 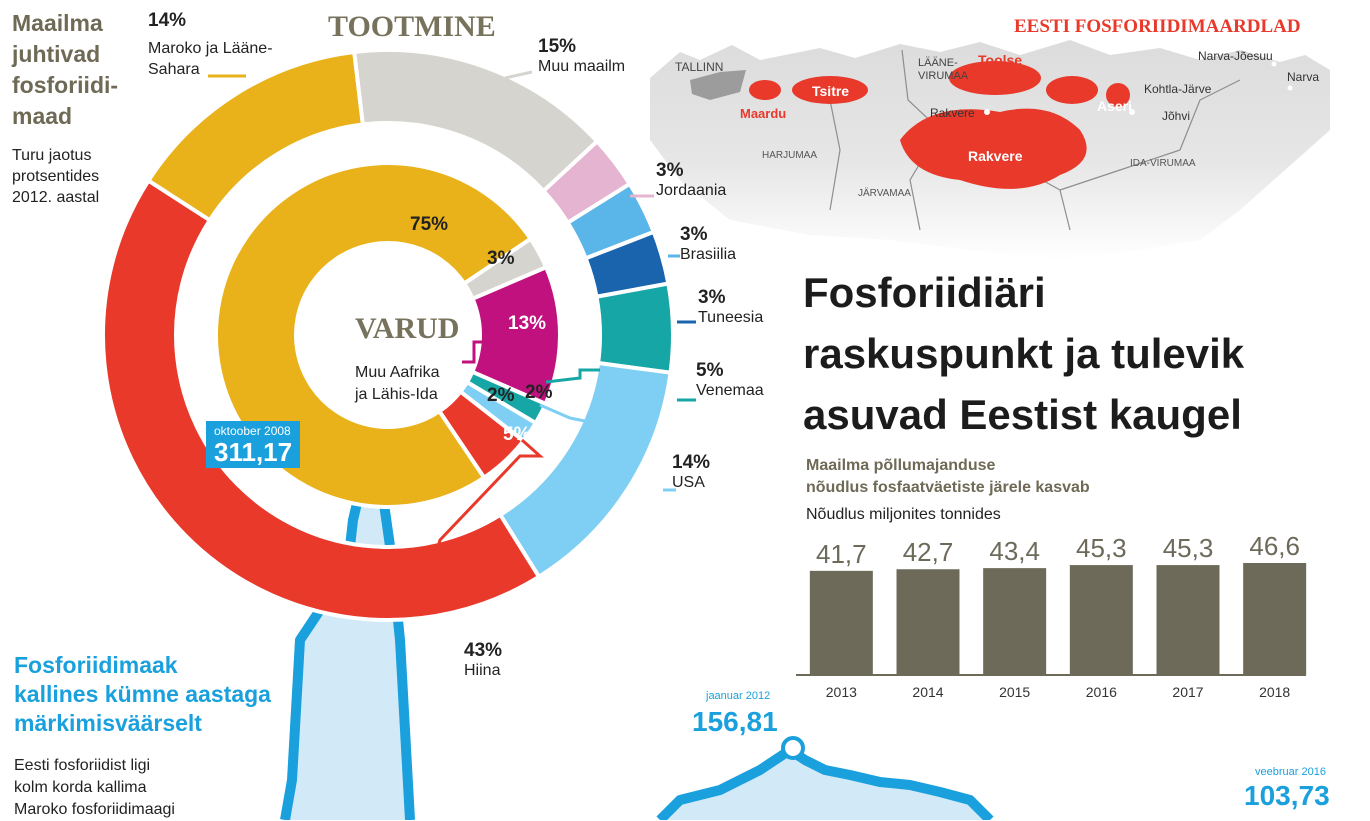 What do you see at coordinates (1187, 692) in the screenshot?
I see `bar-category-2017: 2017` at bounding box center [1187, 692].